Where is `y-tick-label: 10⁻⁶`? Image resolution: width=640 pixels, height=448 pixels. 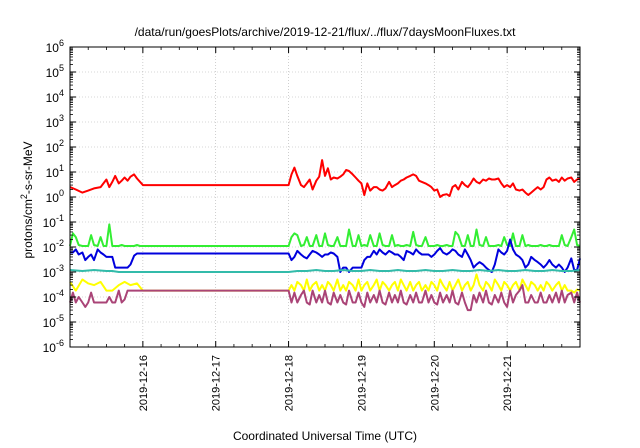
y-tick-label: 10⁻⁶ is located at coordinates (53, 346).